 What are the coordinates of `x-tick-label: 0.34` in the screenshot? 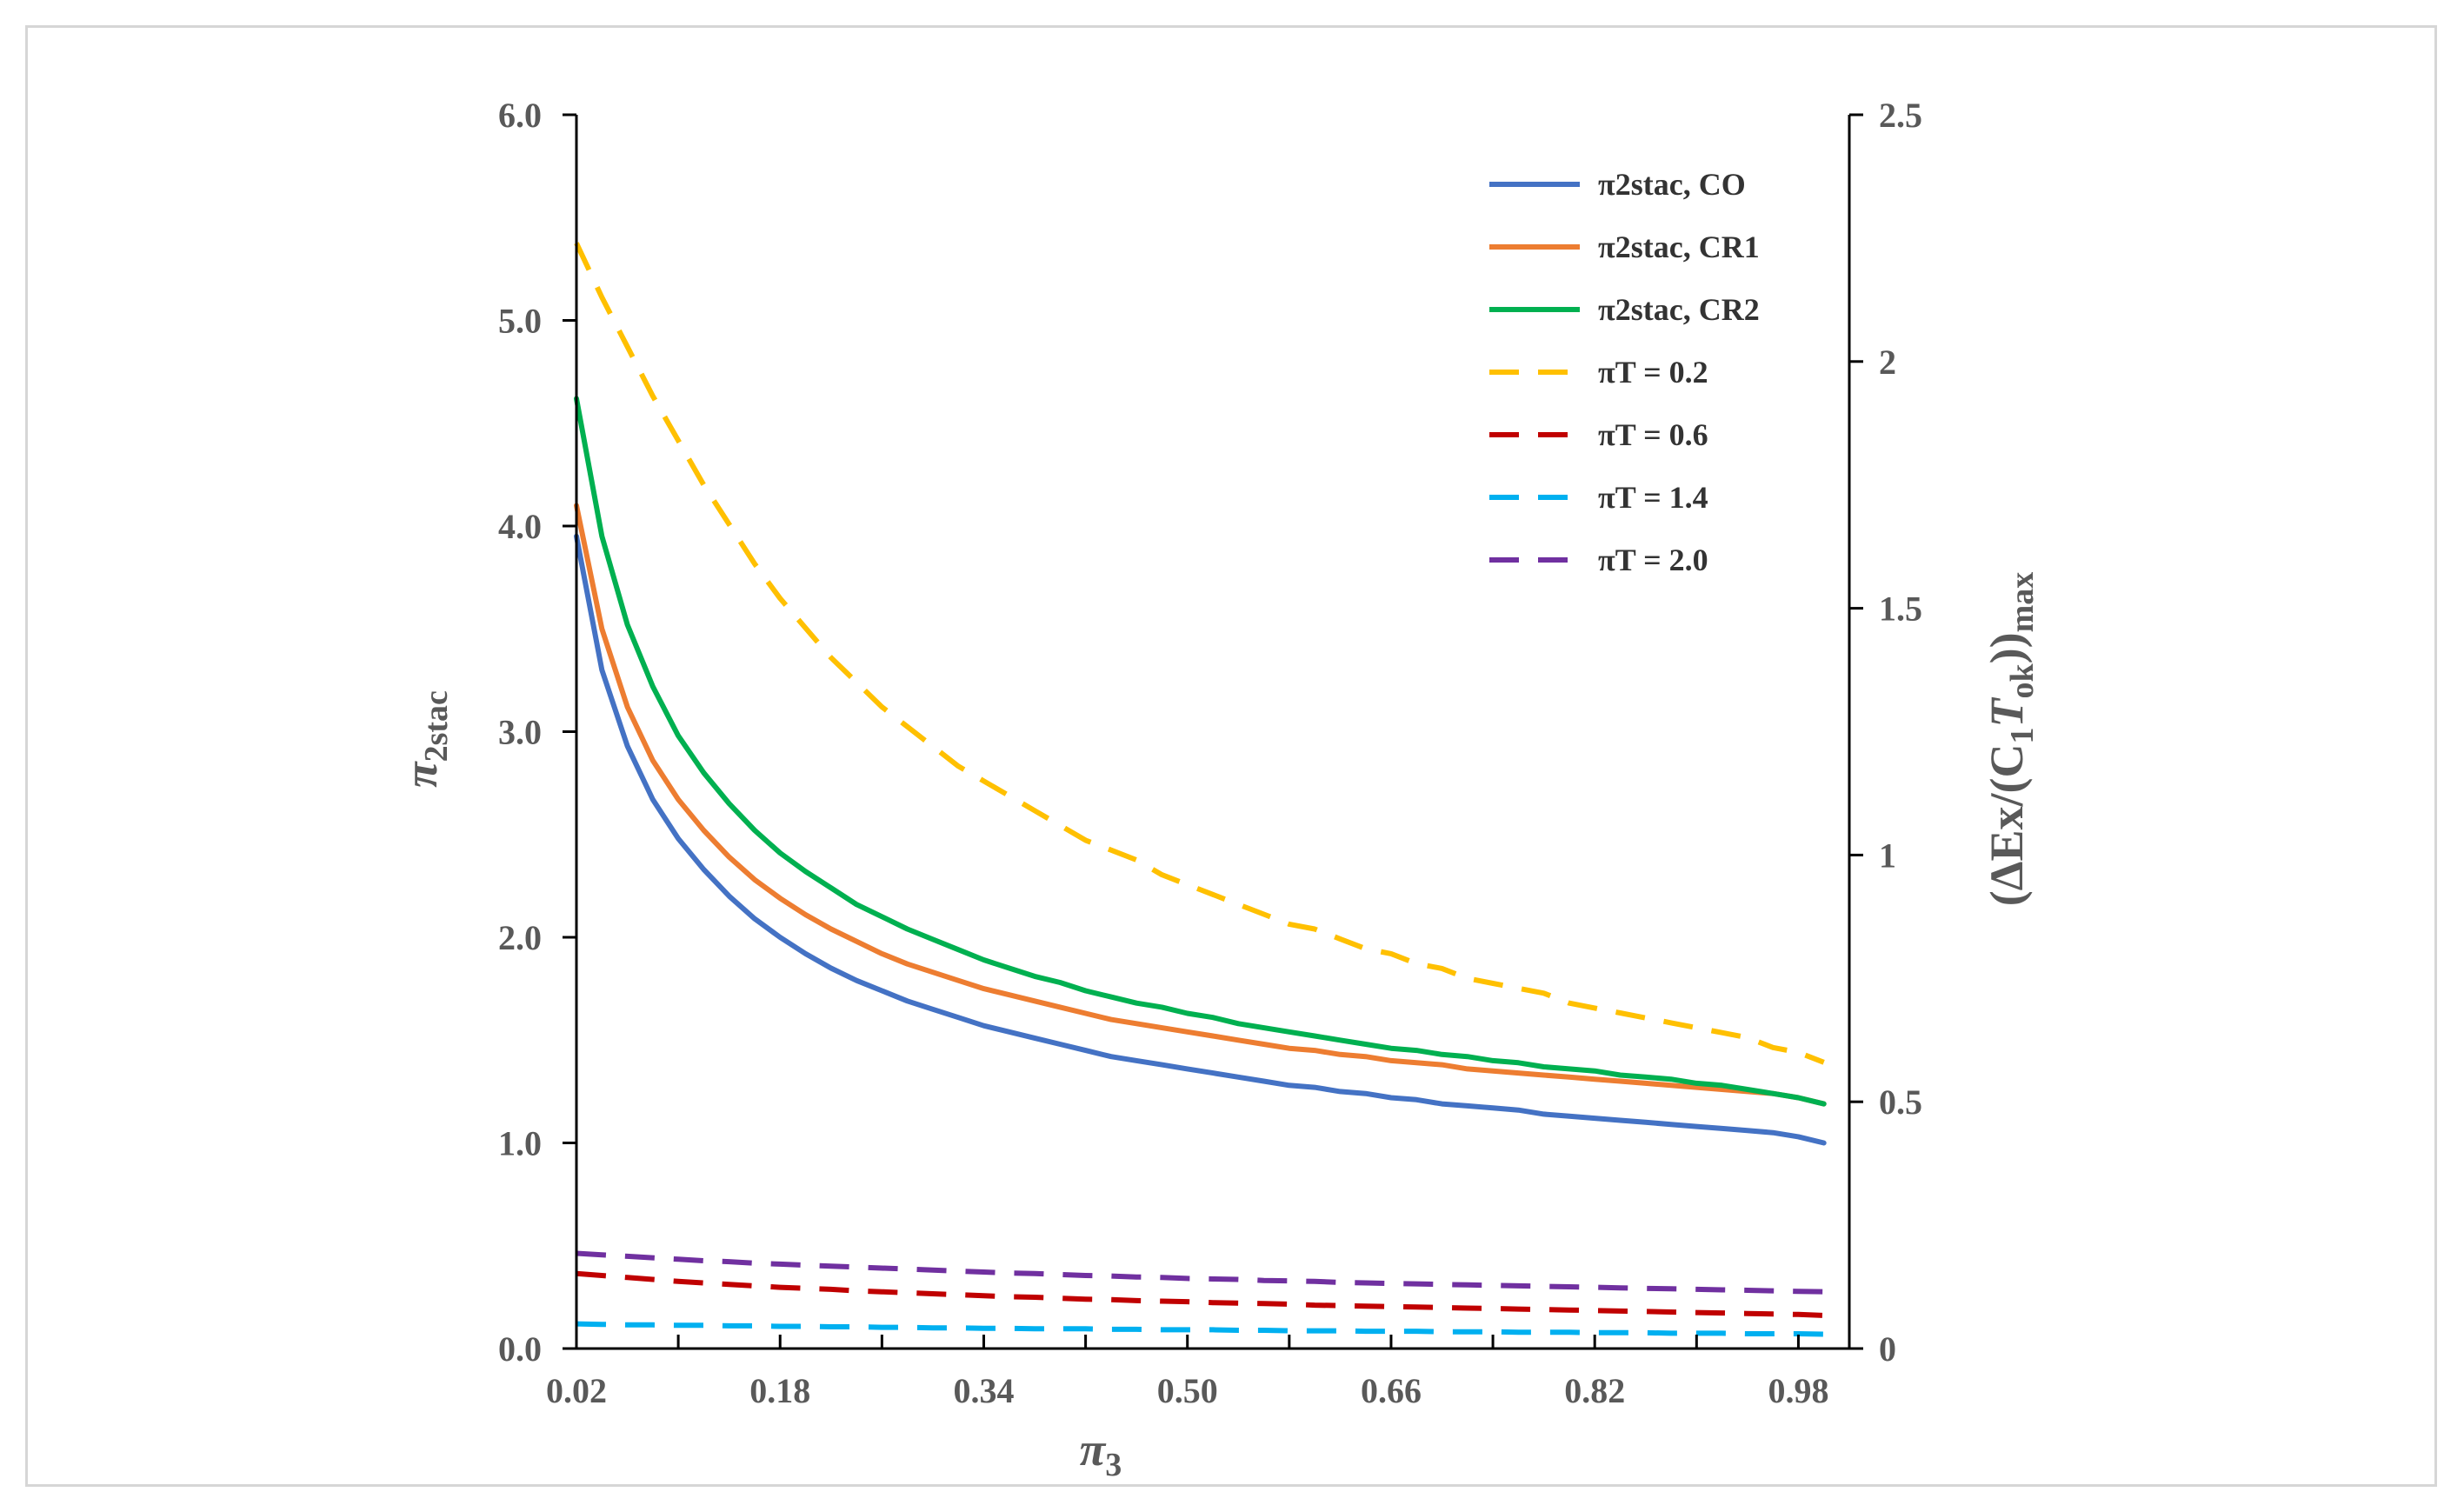 It's located at (983, 1390).